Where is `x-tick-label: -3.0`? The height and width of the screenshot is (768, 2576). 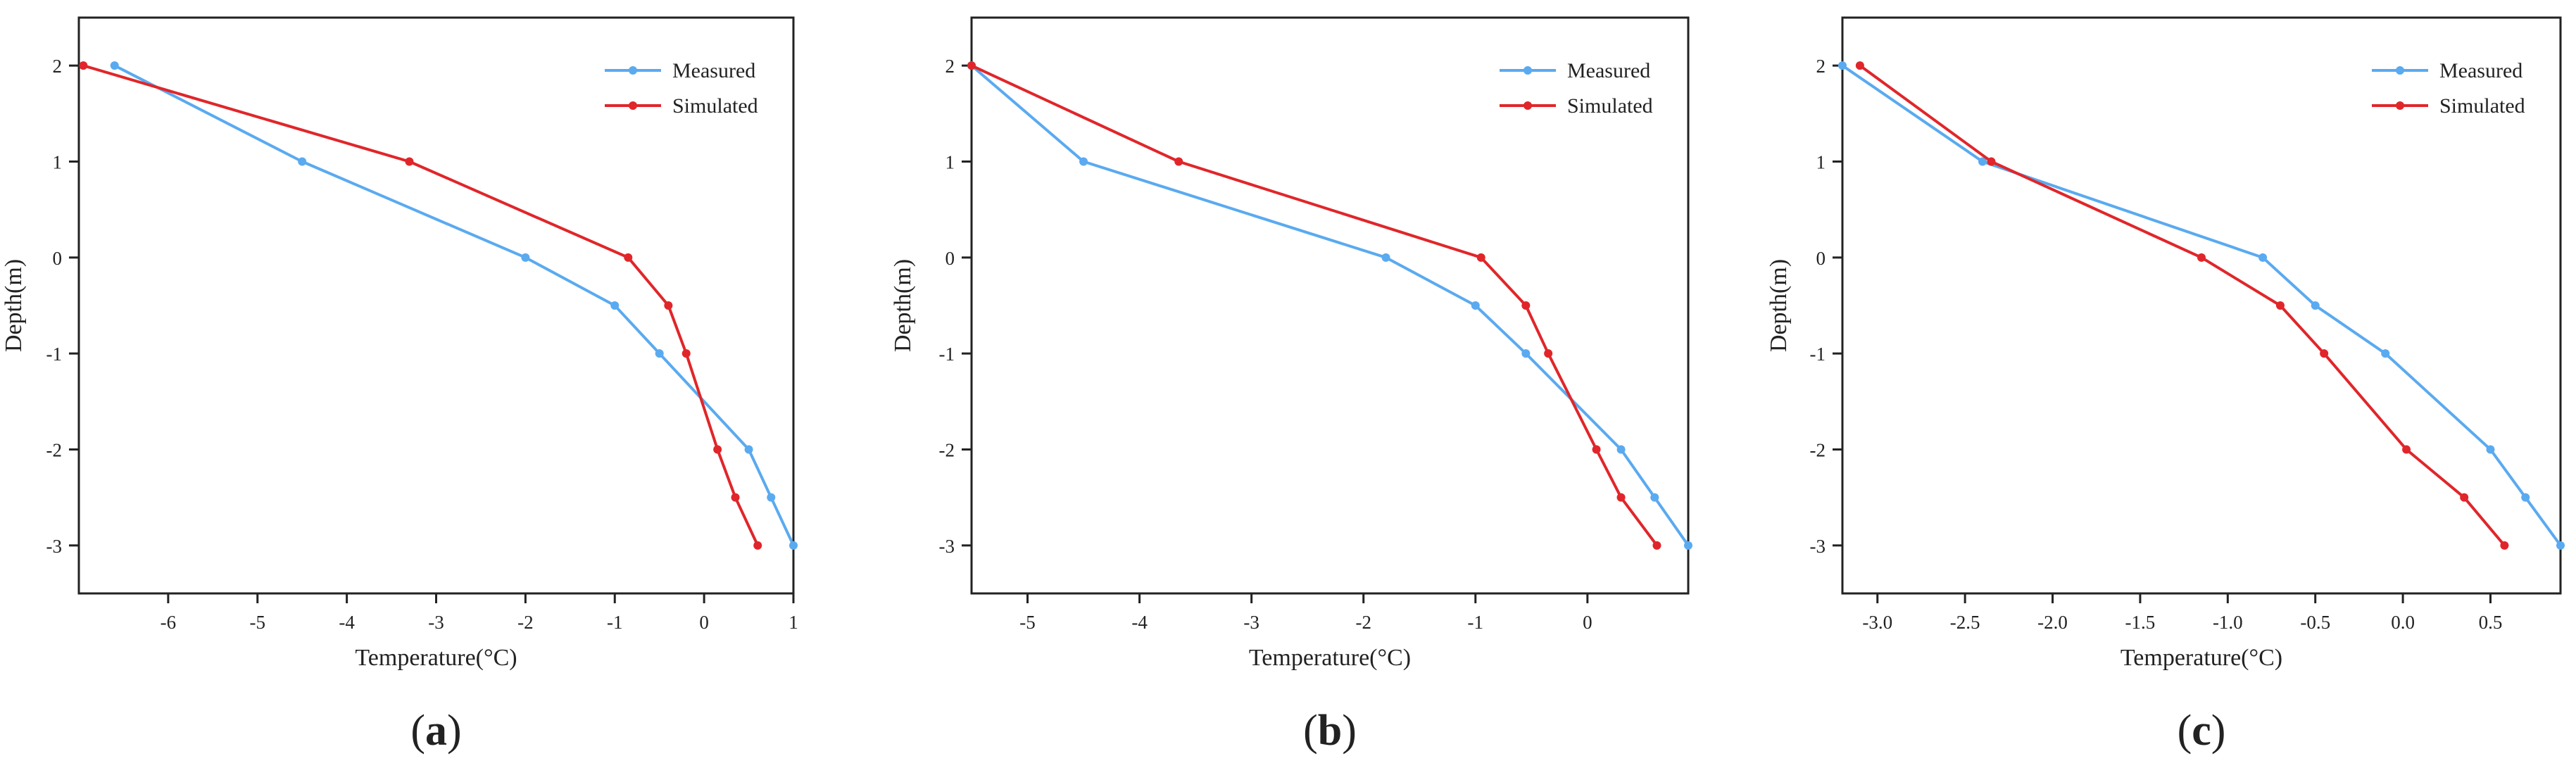
x-tick-label: -3.0 is located at coordinates (1877, 622).